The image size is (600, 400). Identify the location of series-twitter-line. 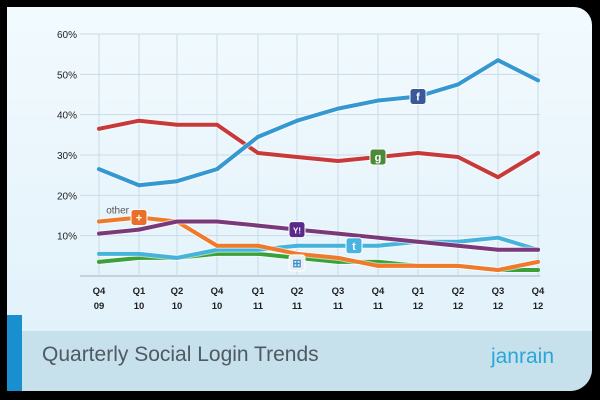
(319, 247).